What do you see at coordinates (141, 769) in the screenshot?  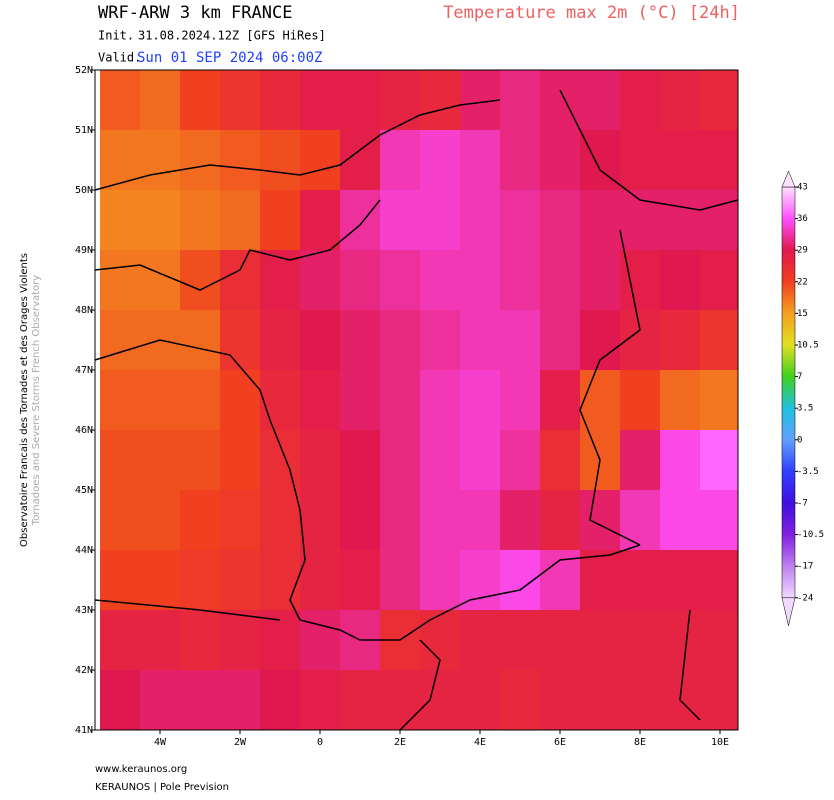 I see `footer-site: www.keraunos.org` at bounding box center [141, 769].